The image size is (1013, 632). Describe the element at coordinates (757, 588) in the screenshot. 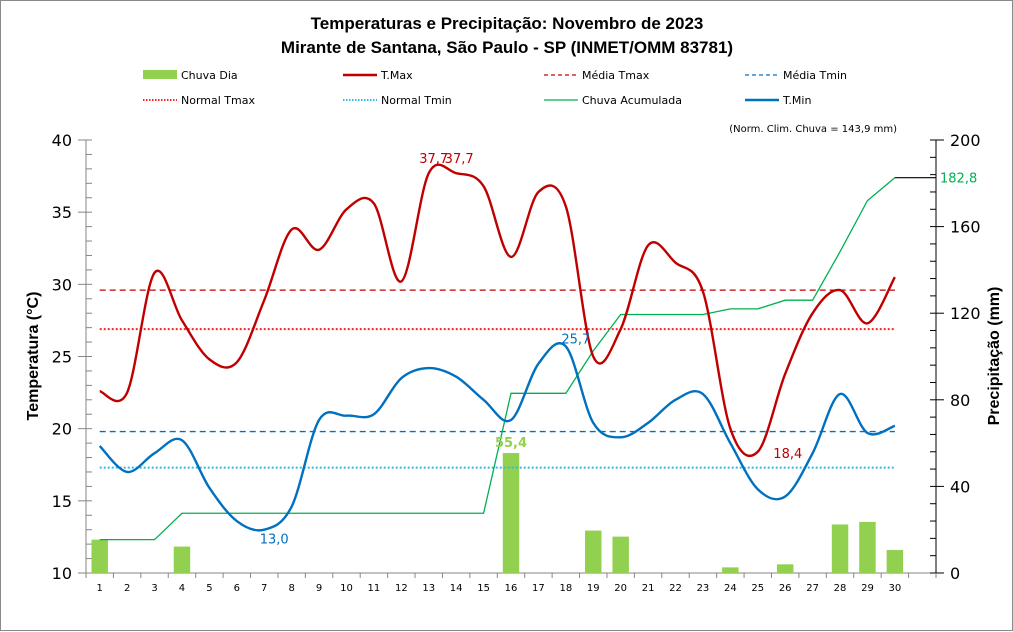

I see `x-tick-label-day-25: 25` at that location.